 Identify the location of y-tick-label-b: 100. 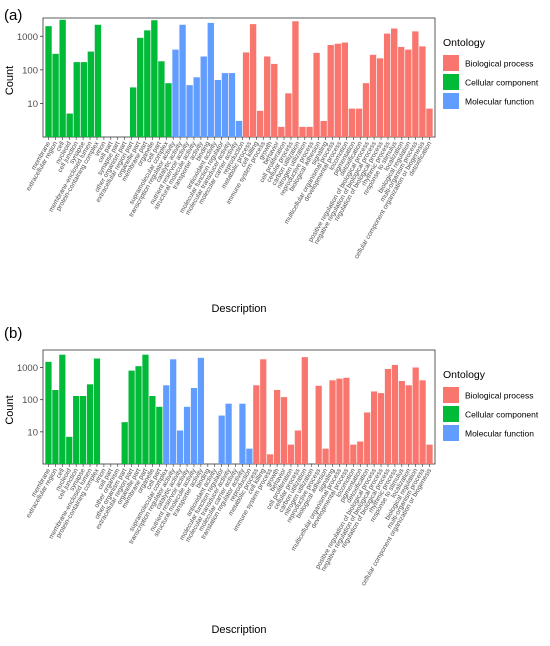
(30, 400).